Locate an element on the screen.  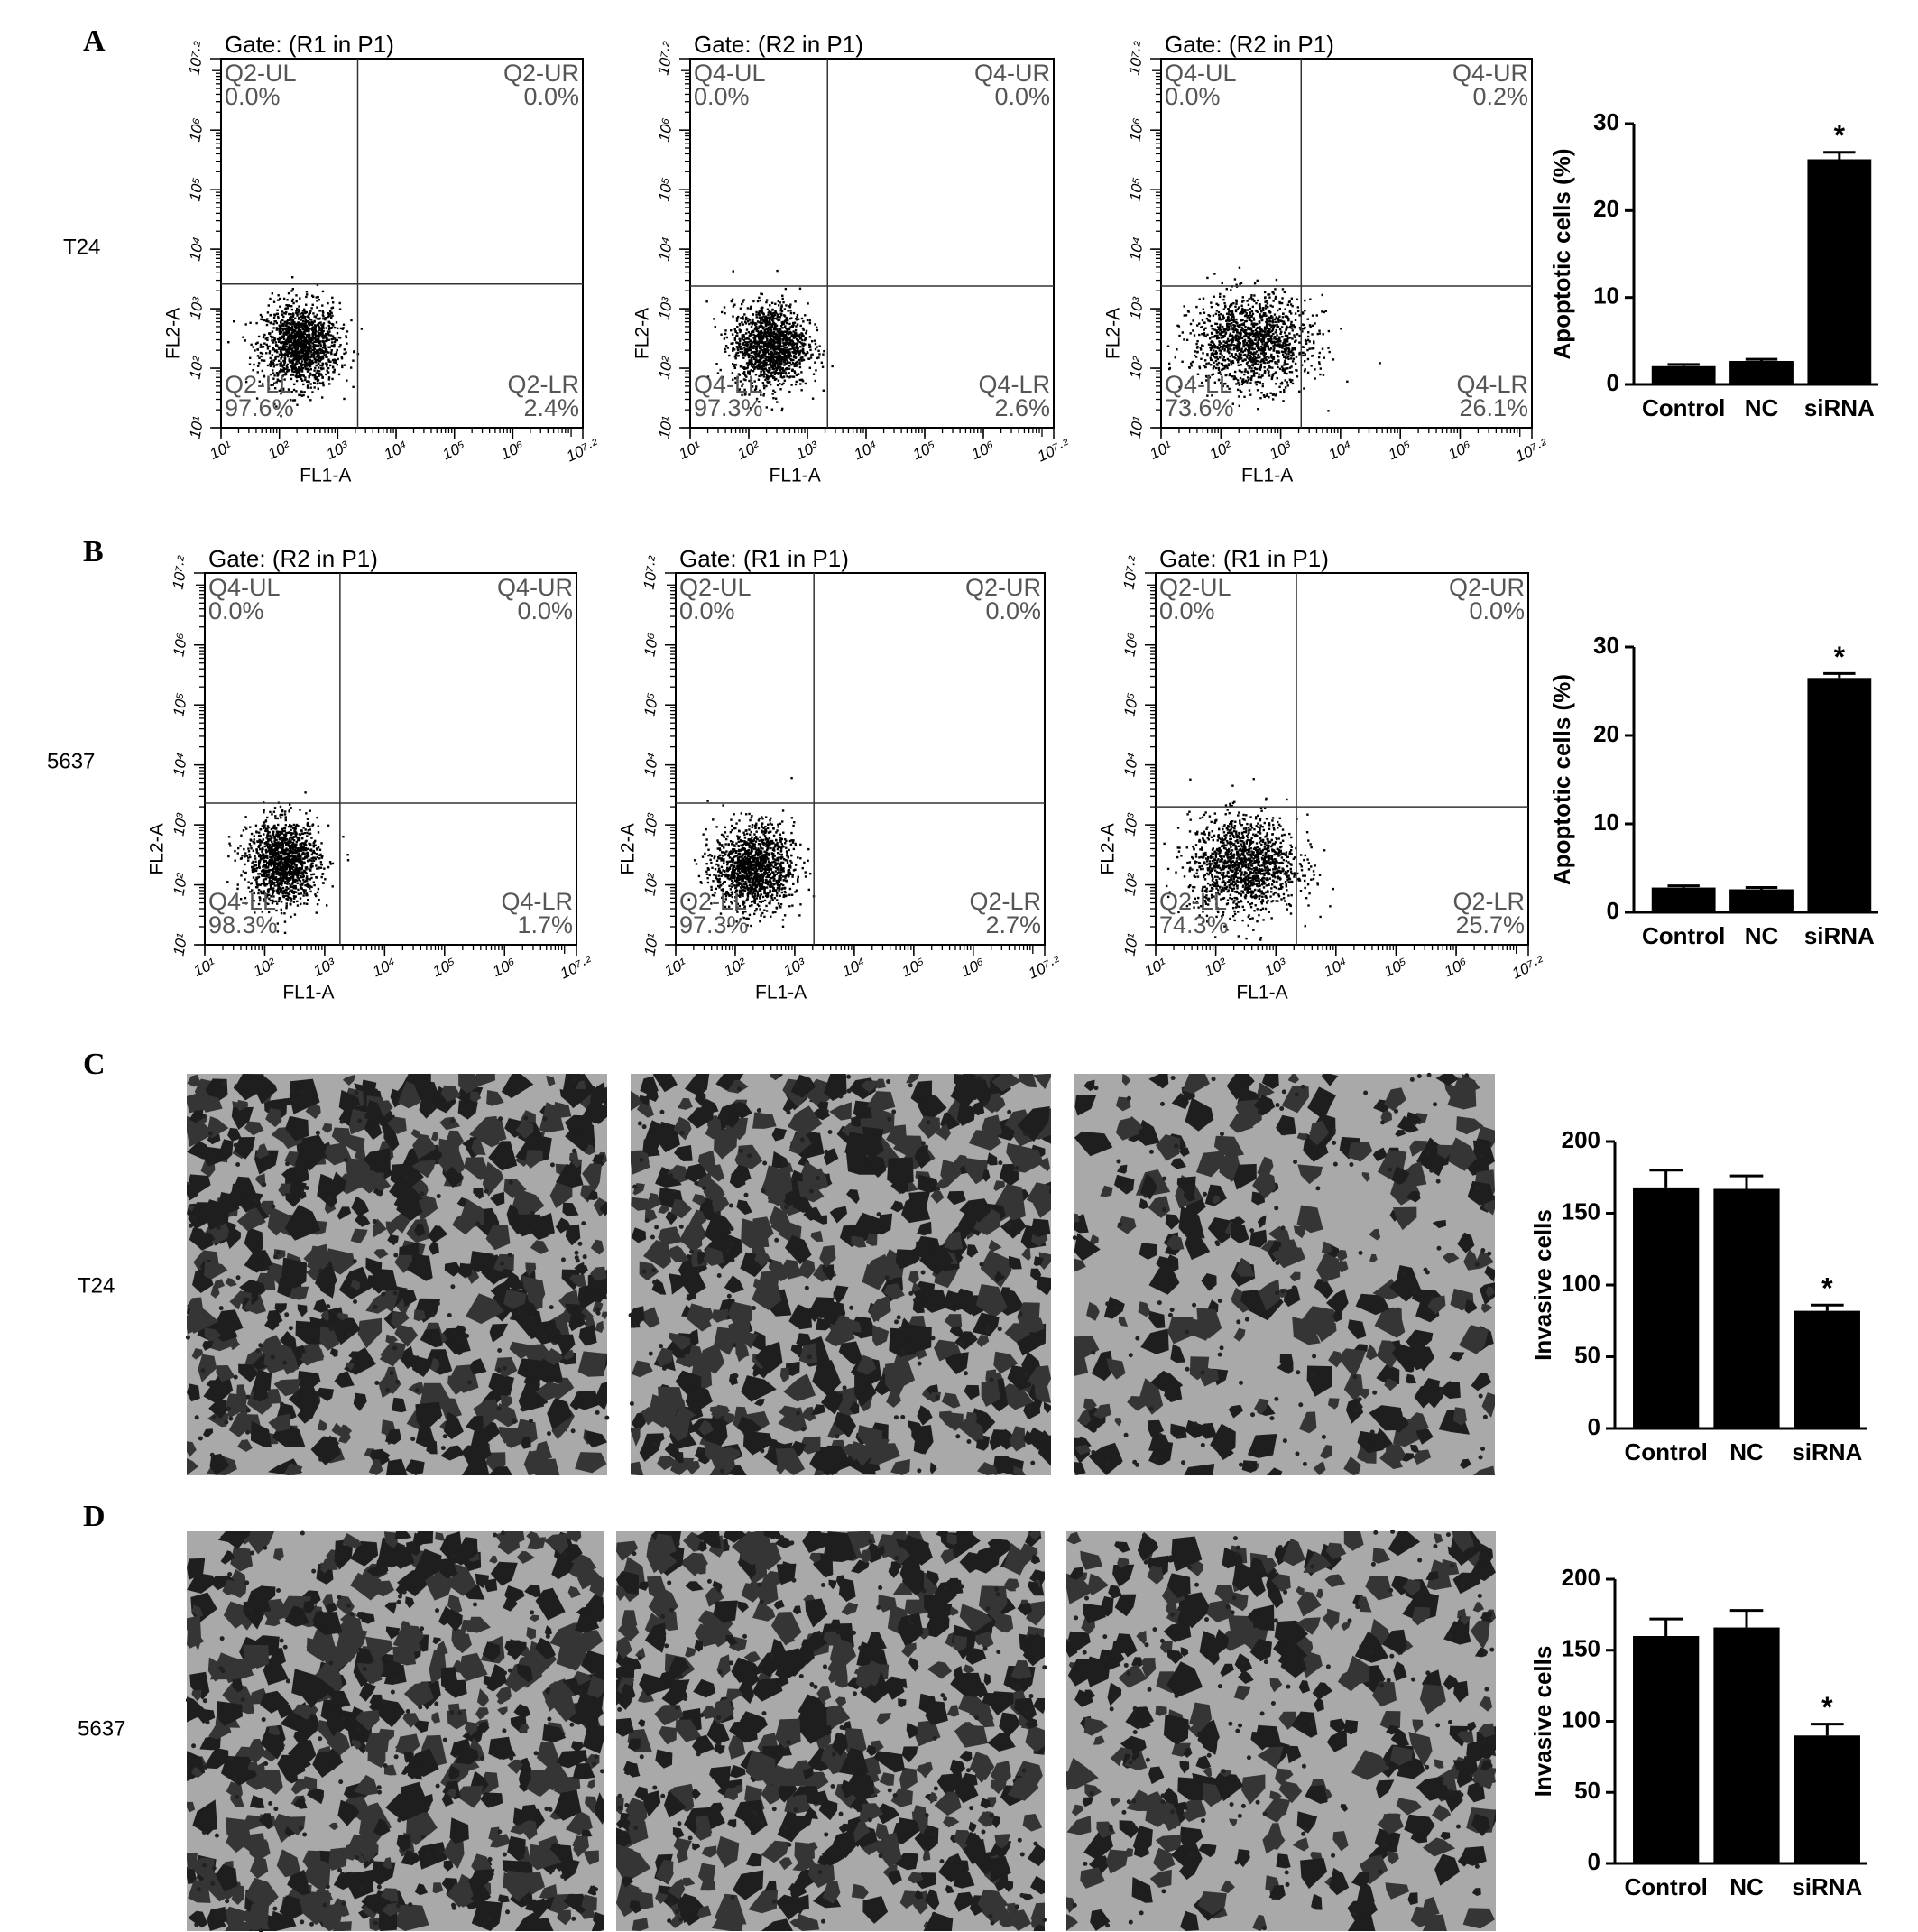
event-cloud is located at coordinates (1273, 339).